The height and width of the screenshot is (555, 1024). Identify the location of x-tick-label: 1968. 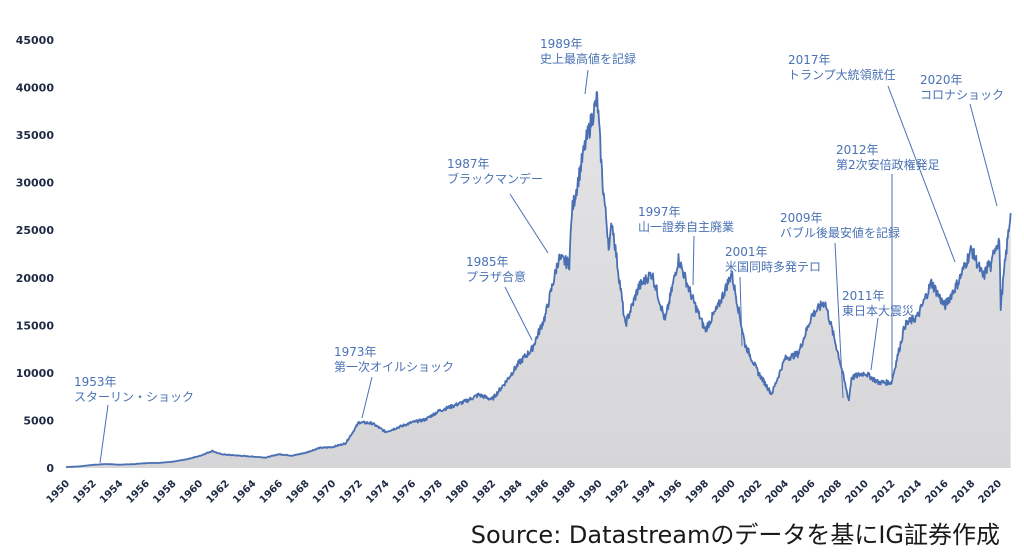
(297, 491).